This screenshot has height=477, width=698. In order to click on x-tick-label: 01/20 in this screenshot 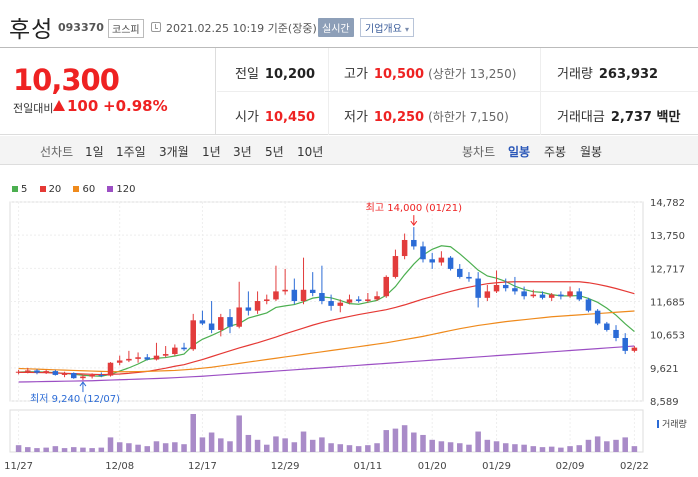, I will do `click(432, 466)`.